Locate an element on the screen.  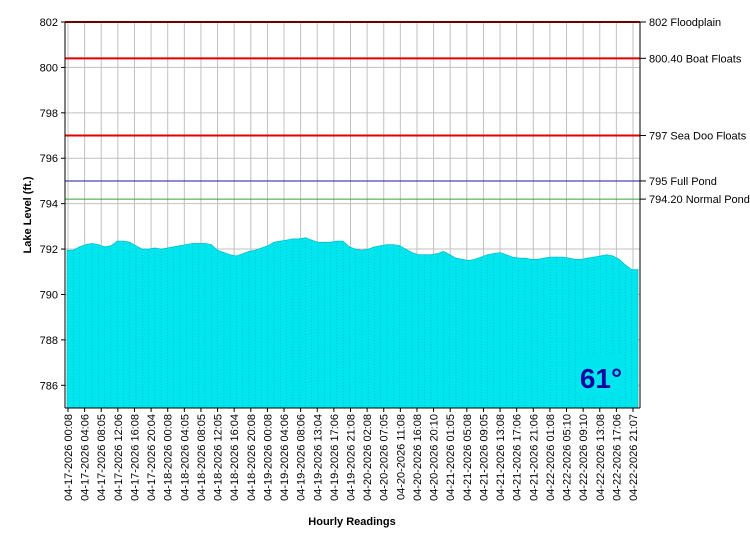
x-tick-label: 04-21-2026 17:06 is located at coordinates (518, 457).